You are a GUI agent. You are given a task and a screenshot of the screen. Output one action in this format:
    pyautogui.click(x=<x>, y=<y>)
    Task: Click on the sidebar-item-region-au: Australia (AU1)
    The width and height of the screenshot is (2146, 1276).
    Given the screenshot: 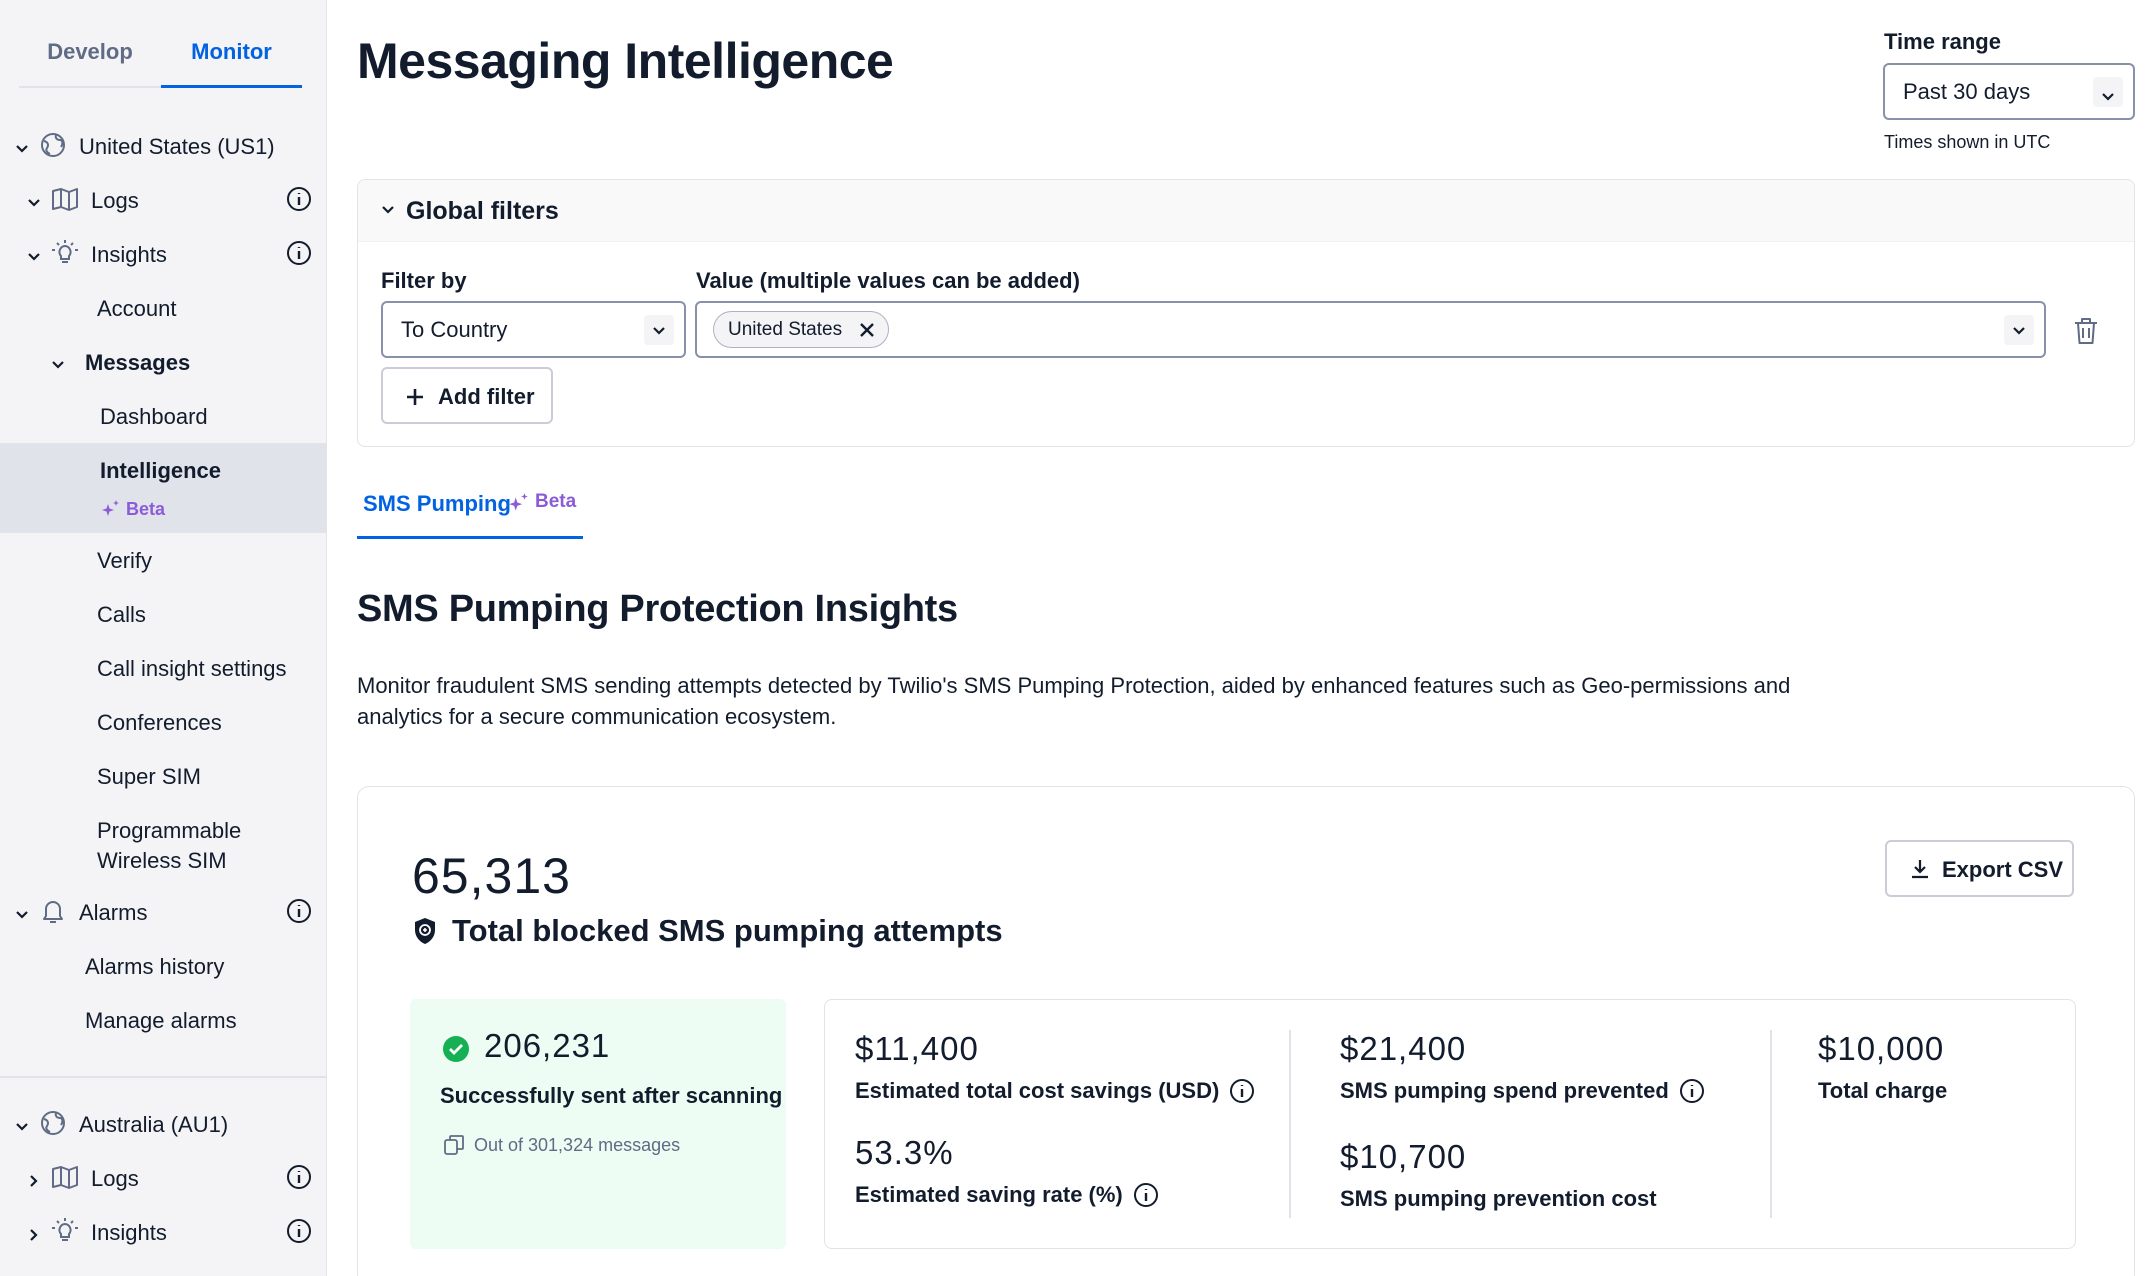 What is the action you would take?
    pyautogui.click(x=163, y=1126)
    